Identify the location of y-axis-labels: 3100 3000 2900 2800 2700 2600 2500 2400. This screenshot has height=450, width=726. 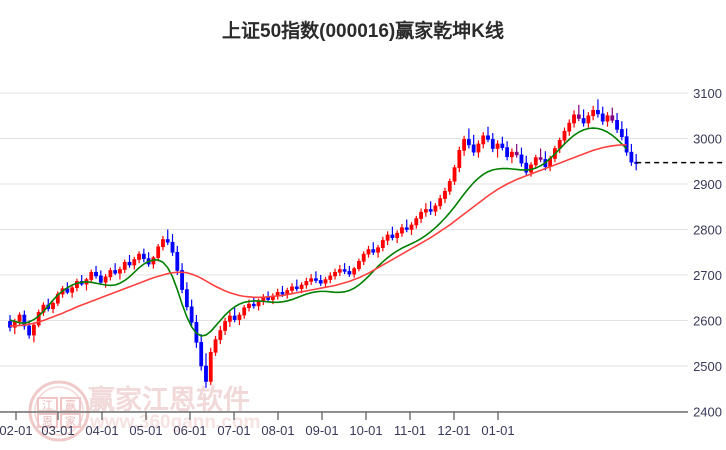
(707, 253).